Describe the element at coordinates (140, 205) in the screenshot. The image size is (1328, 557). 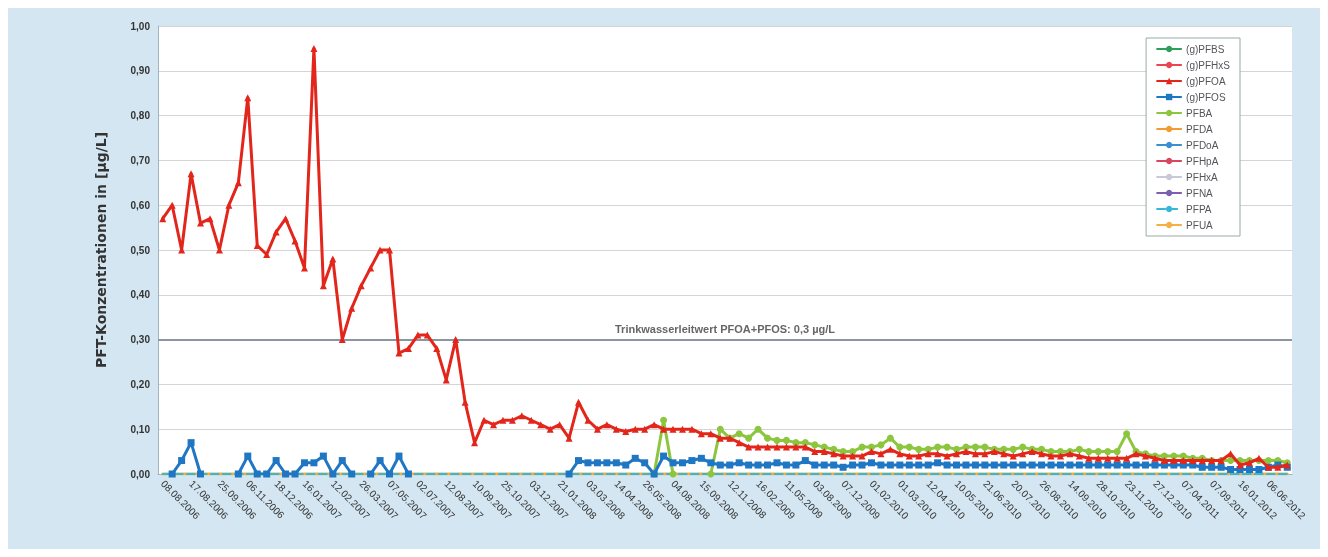
I see `y-tick-label: 0,60` at that location.